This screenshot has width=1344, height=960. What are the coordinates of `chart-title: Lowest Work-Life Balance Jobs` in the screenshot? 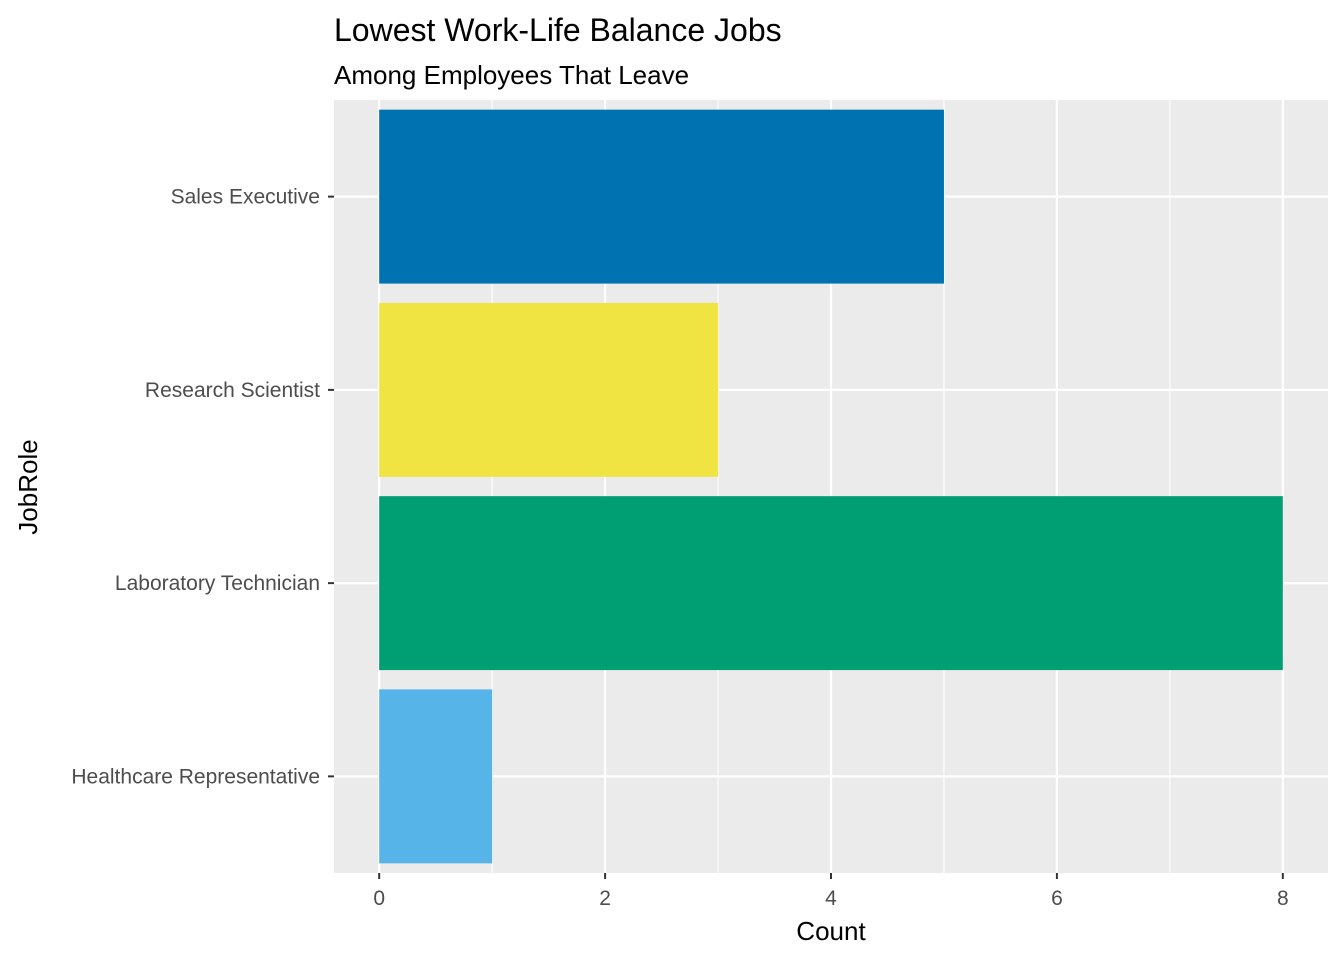 It's located at (558, 30).